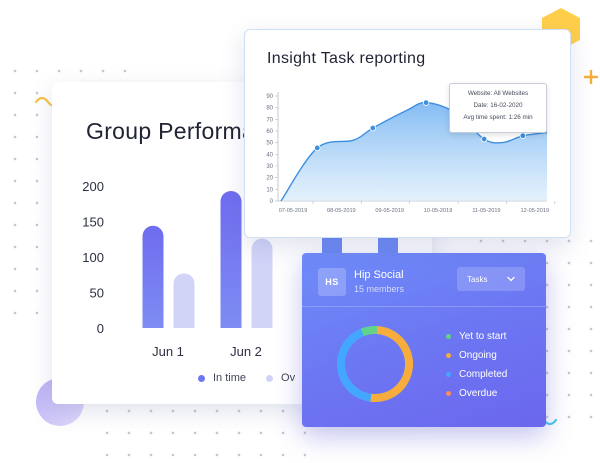 The image size is (600, 463). I want to click on legend-label: In time, so click(230, 378).